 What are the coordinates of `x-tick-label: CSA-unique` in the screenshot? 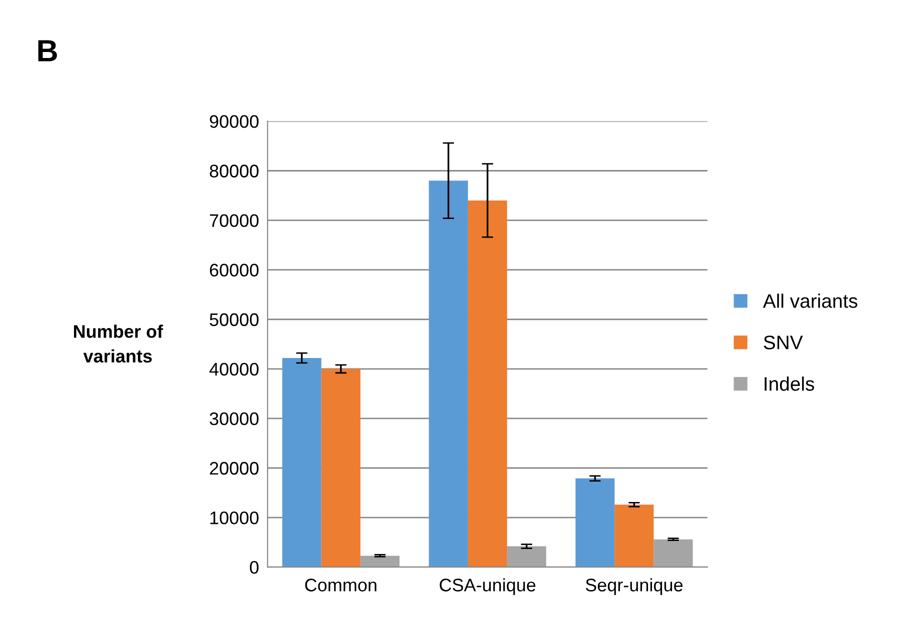 It's located at (488, 587).